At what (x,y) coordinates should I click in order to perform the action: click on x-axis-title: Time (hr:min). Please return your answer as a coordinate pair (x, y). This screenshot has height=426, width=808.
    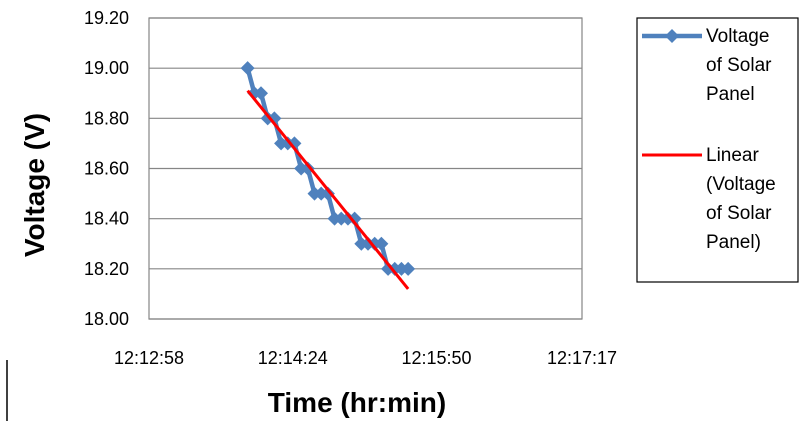
    Looking at the image, I should click on (357, 402).